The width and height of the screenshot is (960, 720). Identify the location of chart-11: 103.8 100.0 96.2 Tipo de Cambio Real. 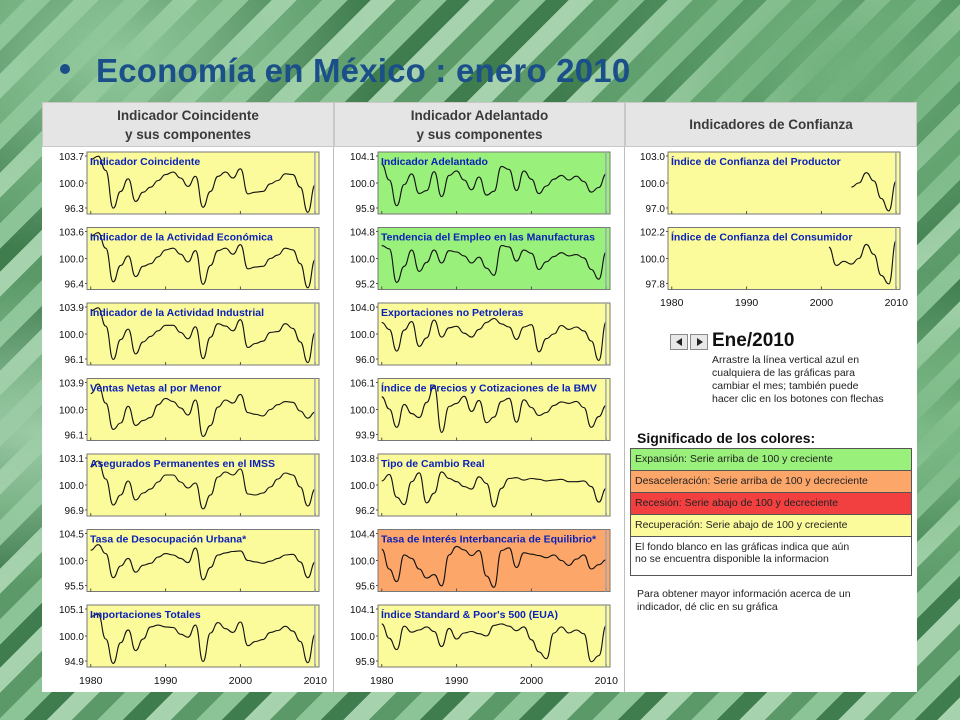
(480, 485).